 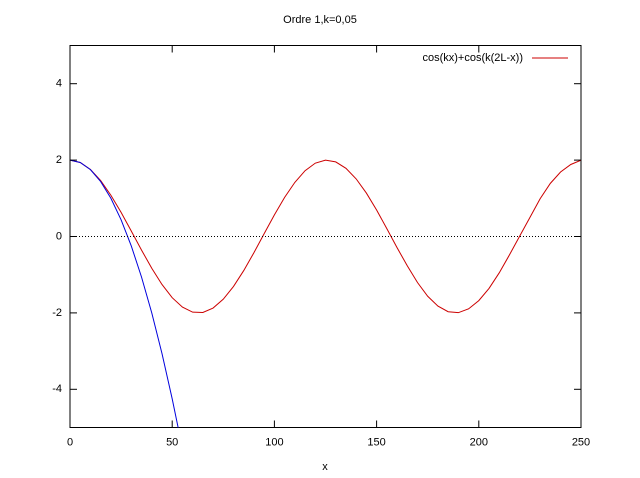 What do you see at coordinates (472, 58) in the screenshot?
I see `legend-label: cos(kx)+cos(k(2L-x))` at bounding box center [472, 58].